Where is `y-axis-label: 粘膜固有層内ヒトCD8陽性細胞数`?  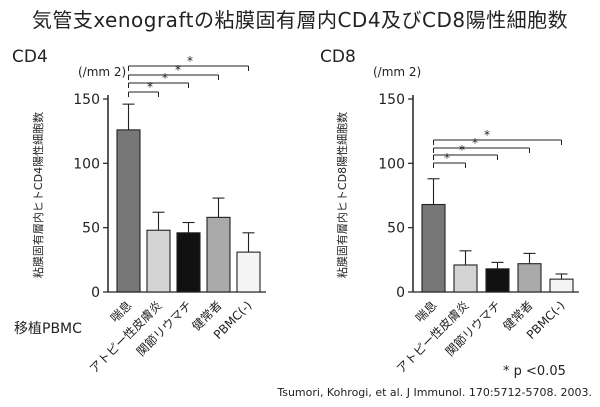 y-axis-label: 粘膜固有層内ヒトCD8陽性細胞数 is located at coordinates (342, 195).